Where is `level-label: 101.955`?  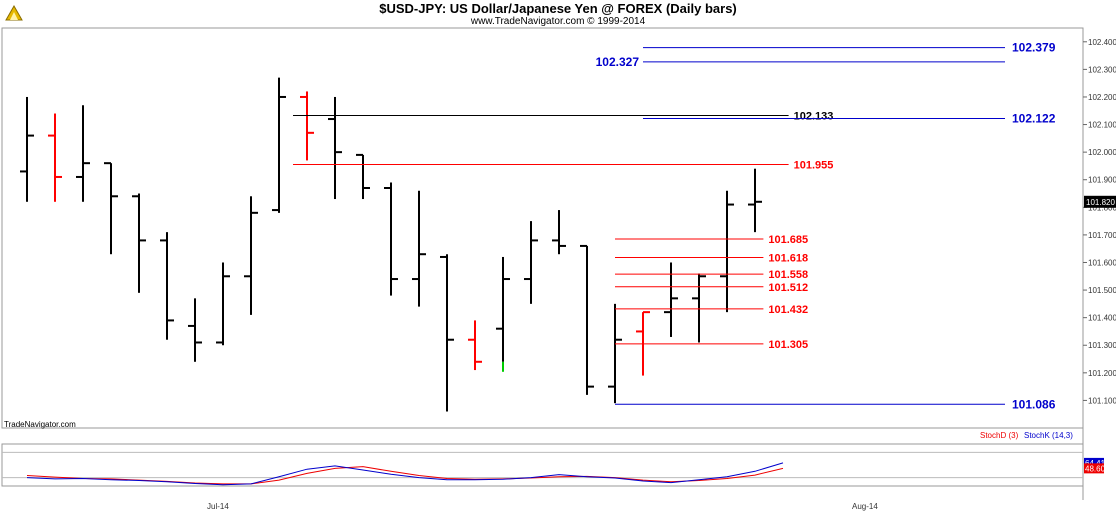
level-label: 101.955 is located at coordinates (814, 166).